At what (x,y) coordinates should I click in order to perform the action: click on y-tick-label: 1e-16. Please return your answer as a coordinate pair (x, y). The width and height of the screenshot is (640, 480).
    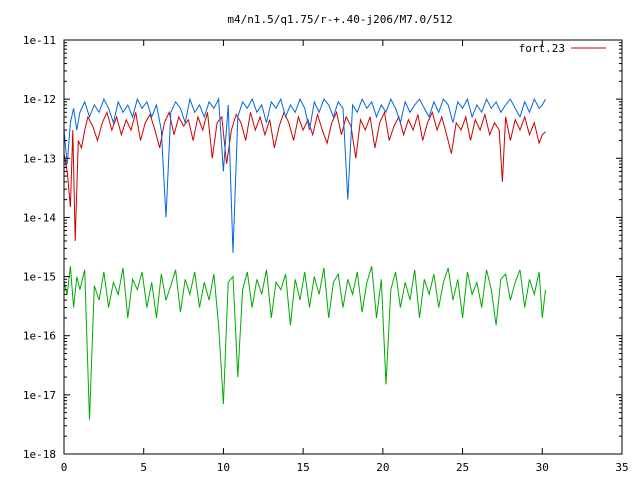
    Looking at the image, I should click on (39, 336).